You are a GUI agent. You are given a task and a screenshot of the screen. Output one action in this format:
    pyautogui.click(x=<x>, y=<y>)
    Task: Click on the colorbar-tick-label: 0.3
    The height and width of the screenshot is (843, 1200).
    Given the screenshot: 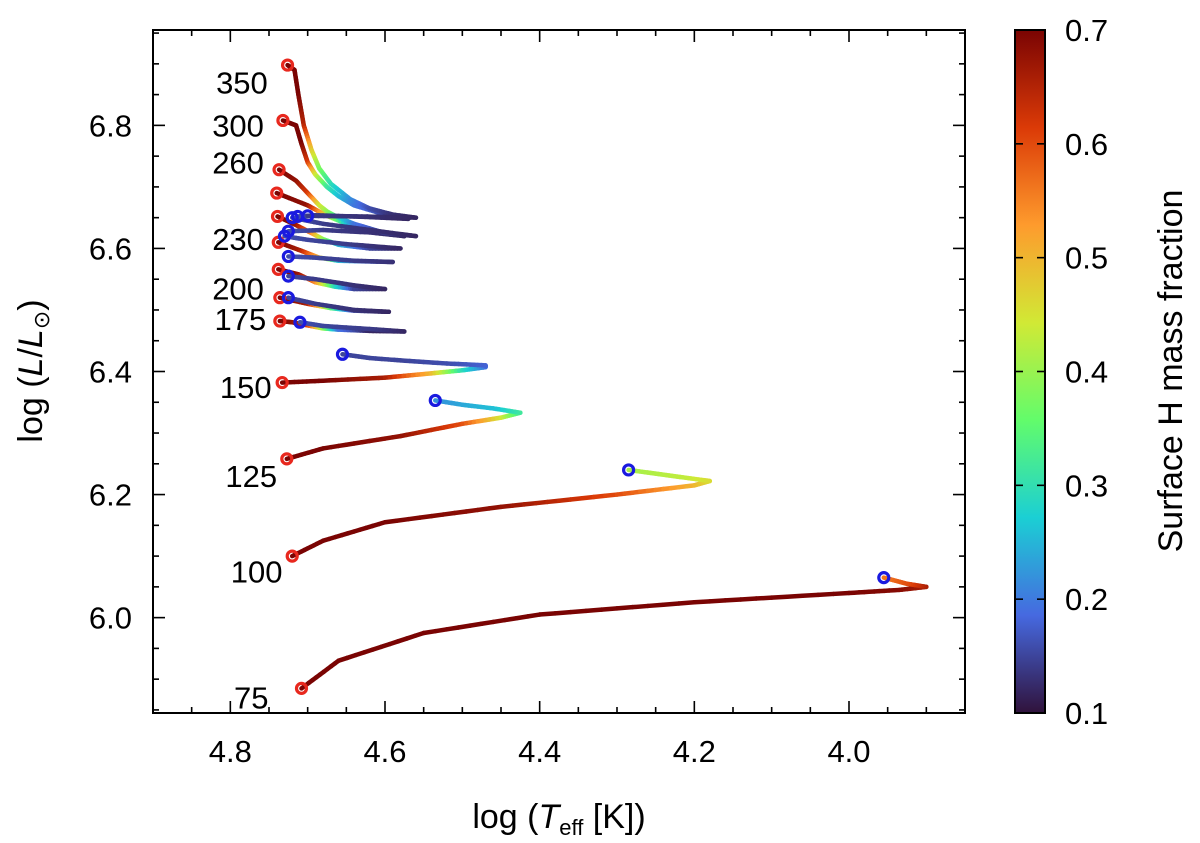 What is the action you would take?
    pyautogui.click(x=1086, y=485)
    